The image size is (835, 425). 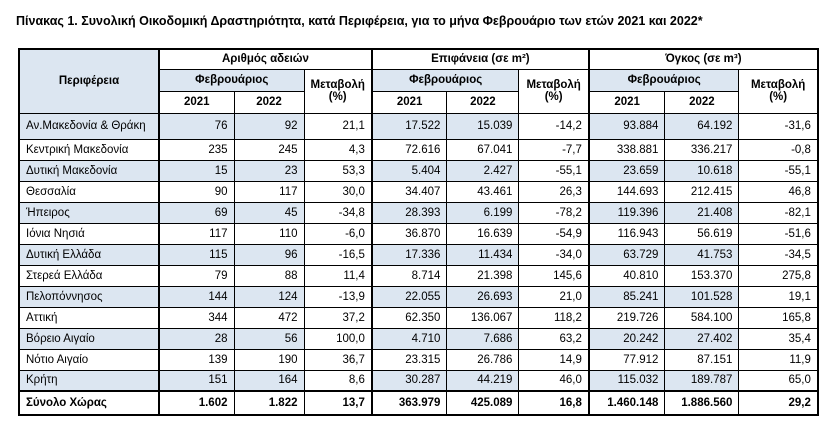 I want to click on table-row: 2021 2022 2021 2022 2021 2022, so click(x=418, y=102).